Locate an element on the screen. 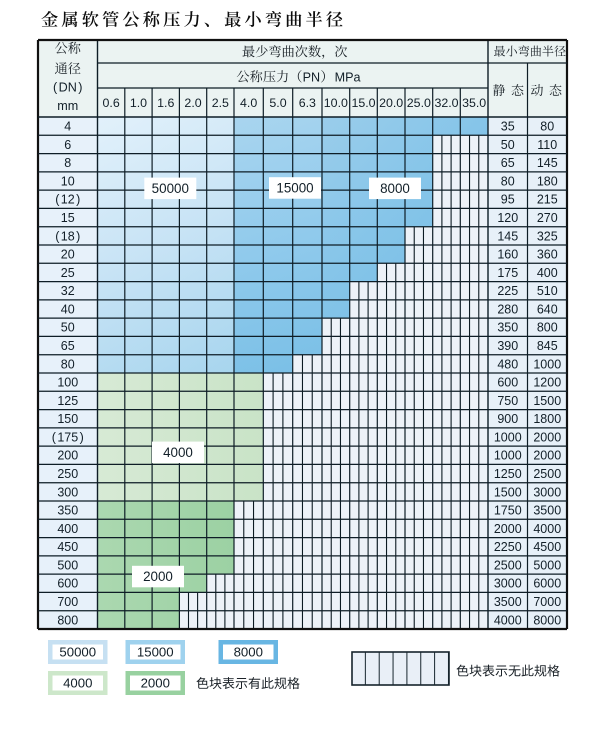 The width and height of the screenshot is (600, 748). svg-text: 0.6 is located at coordinates (111, 103).